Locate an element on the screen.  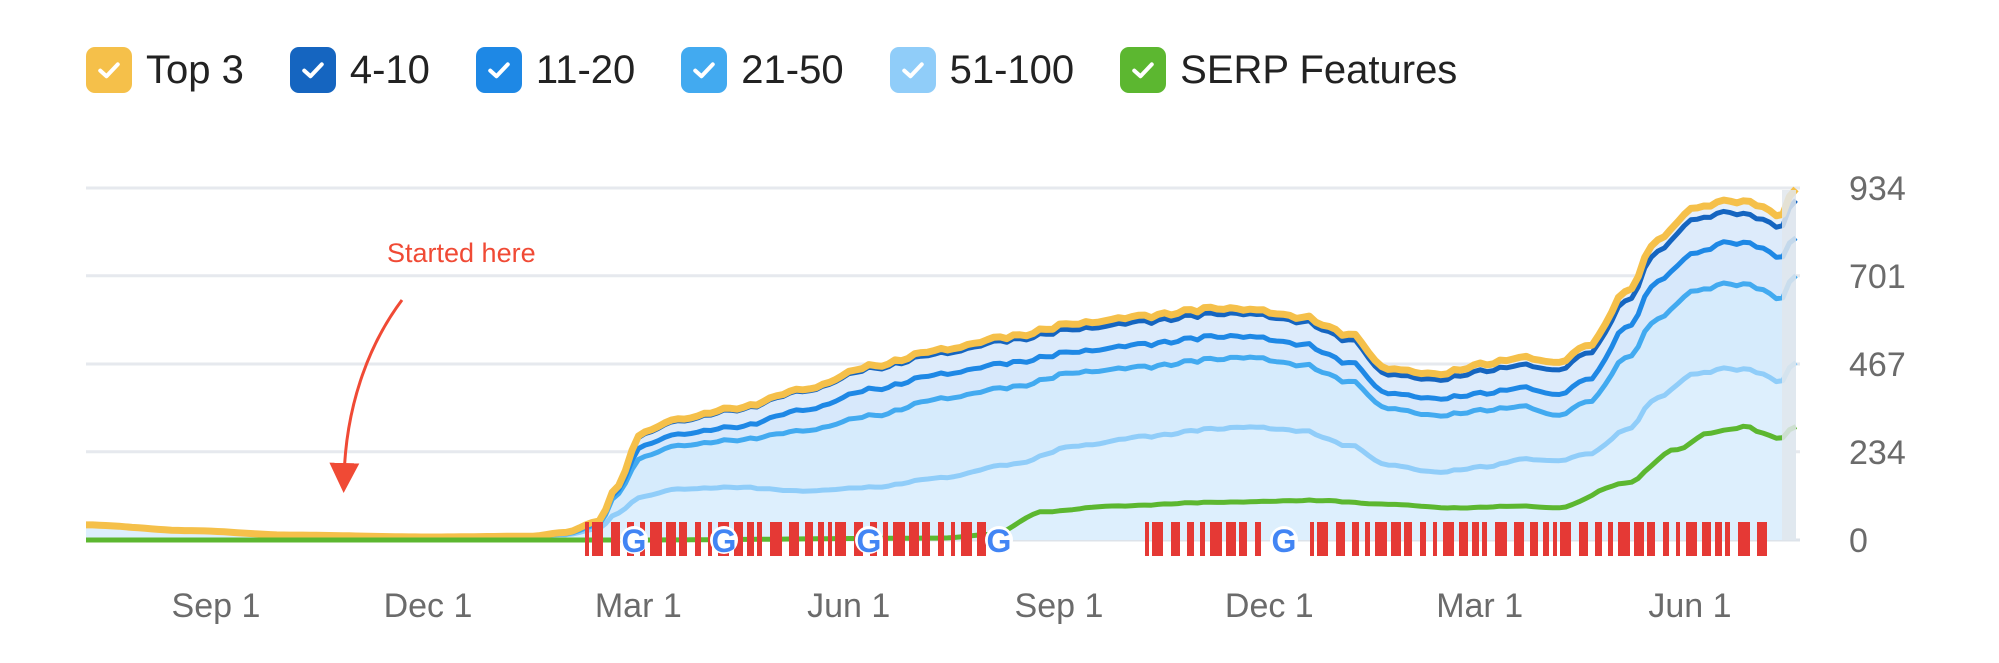
y-tick-label: 934 is located at coordinates (1877, 189).